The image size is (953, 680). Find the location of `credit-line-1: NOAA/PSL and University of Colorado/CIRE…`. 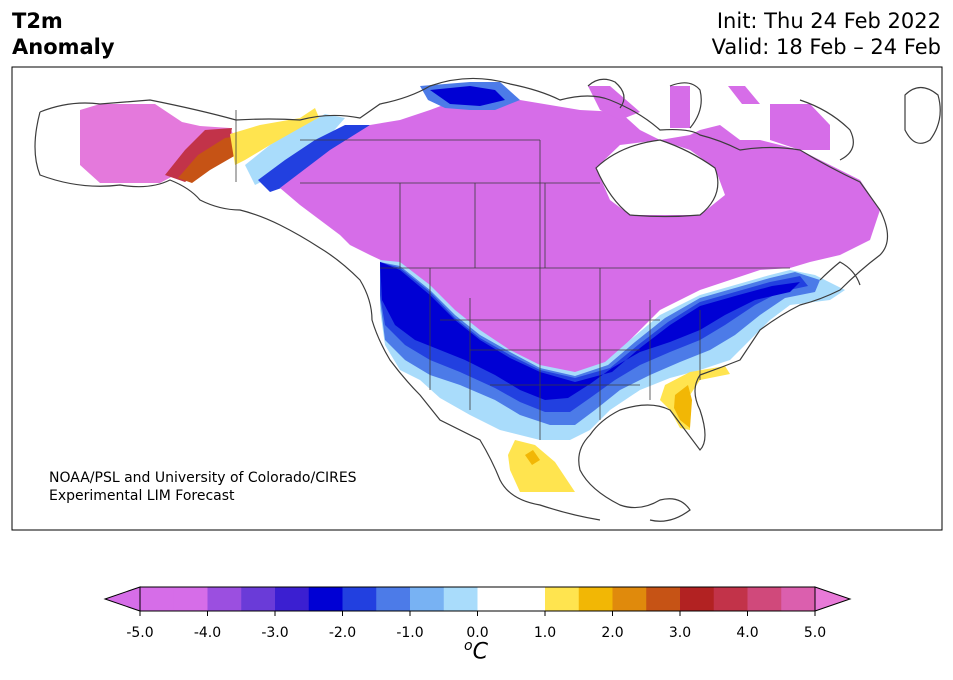

credit-line-1: NOAA/PSL and University of Colorado/CIRE… is located at coordinates (203, 478).